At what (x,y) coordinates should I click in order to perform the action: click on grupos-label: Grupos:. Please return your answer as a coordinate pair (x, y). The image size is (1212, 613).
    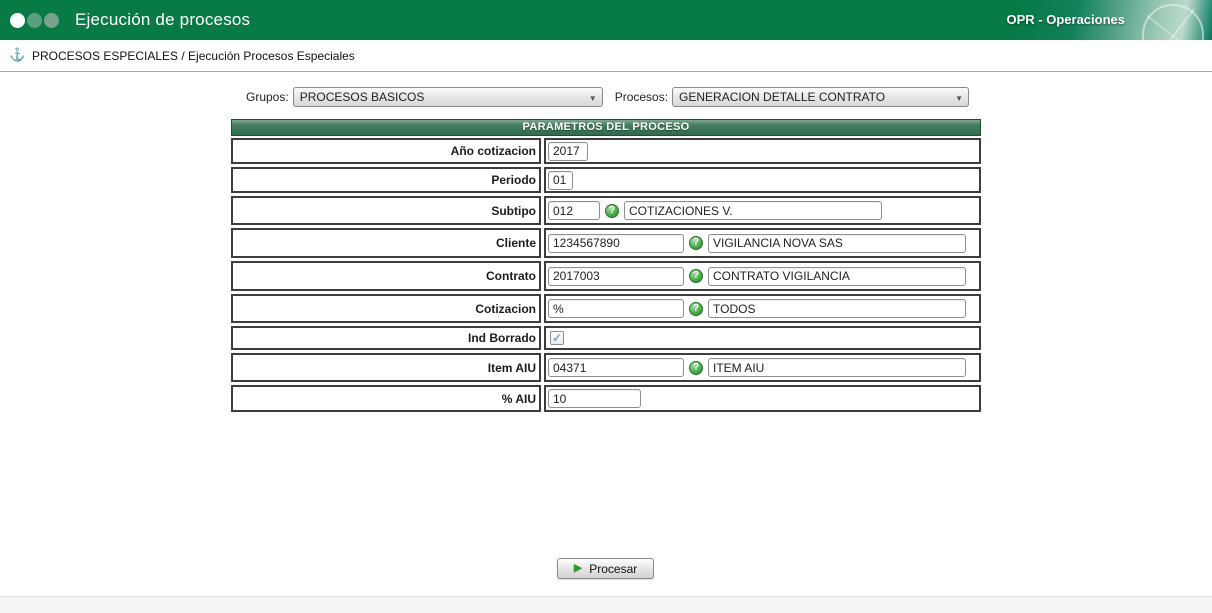
    Looking at the image, I should click on (267, 97).